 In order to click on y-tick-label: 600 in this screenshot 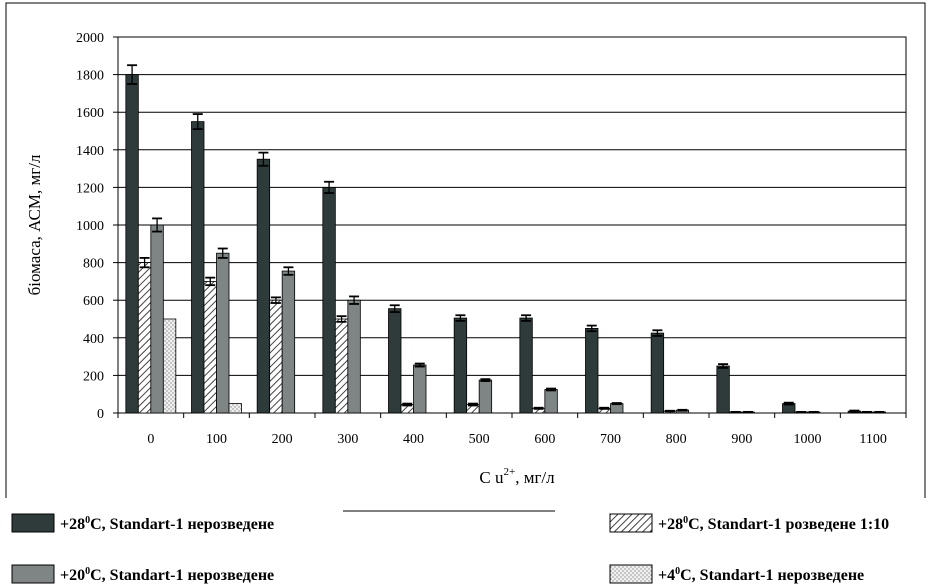, I will do `click(93, 301)`.